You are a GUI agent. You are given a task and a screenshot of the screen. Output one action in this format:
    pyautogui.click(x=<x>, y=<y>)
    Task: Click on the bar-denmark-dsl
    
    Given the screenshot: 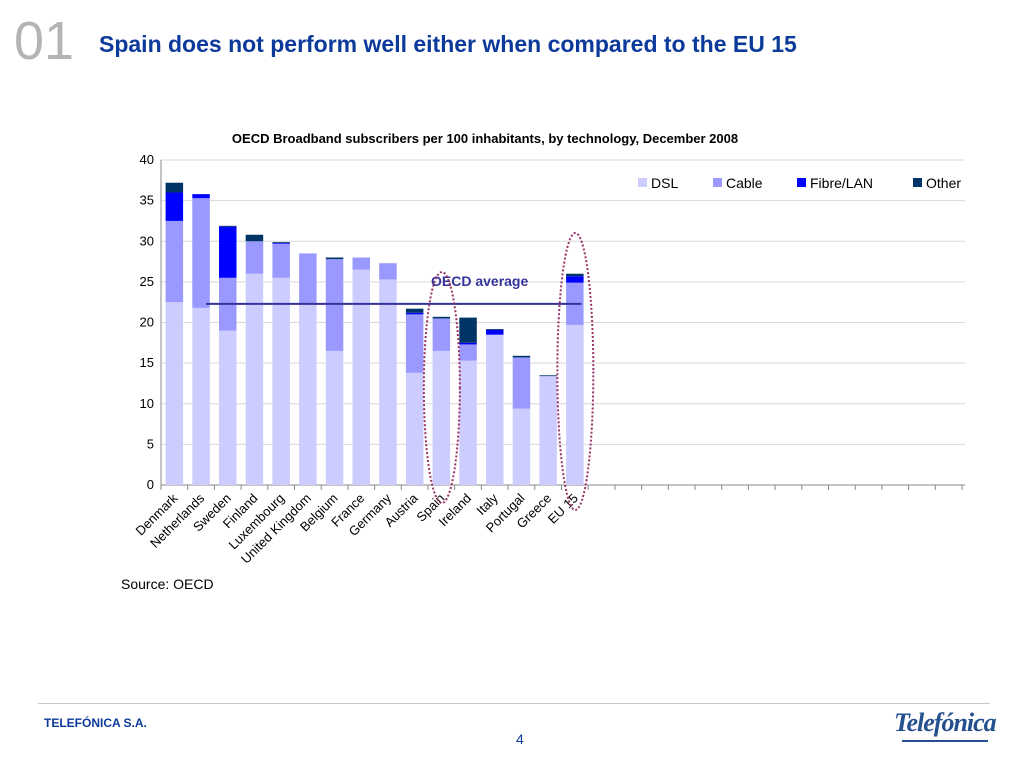 What is the action you would take?
    pyautogui.click(x=174, y=393)
    